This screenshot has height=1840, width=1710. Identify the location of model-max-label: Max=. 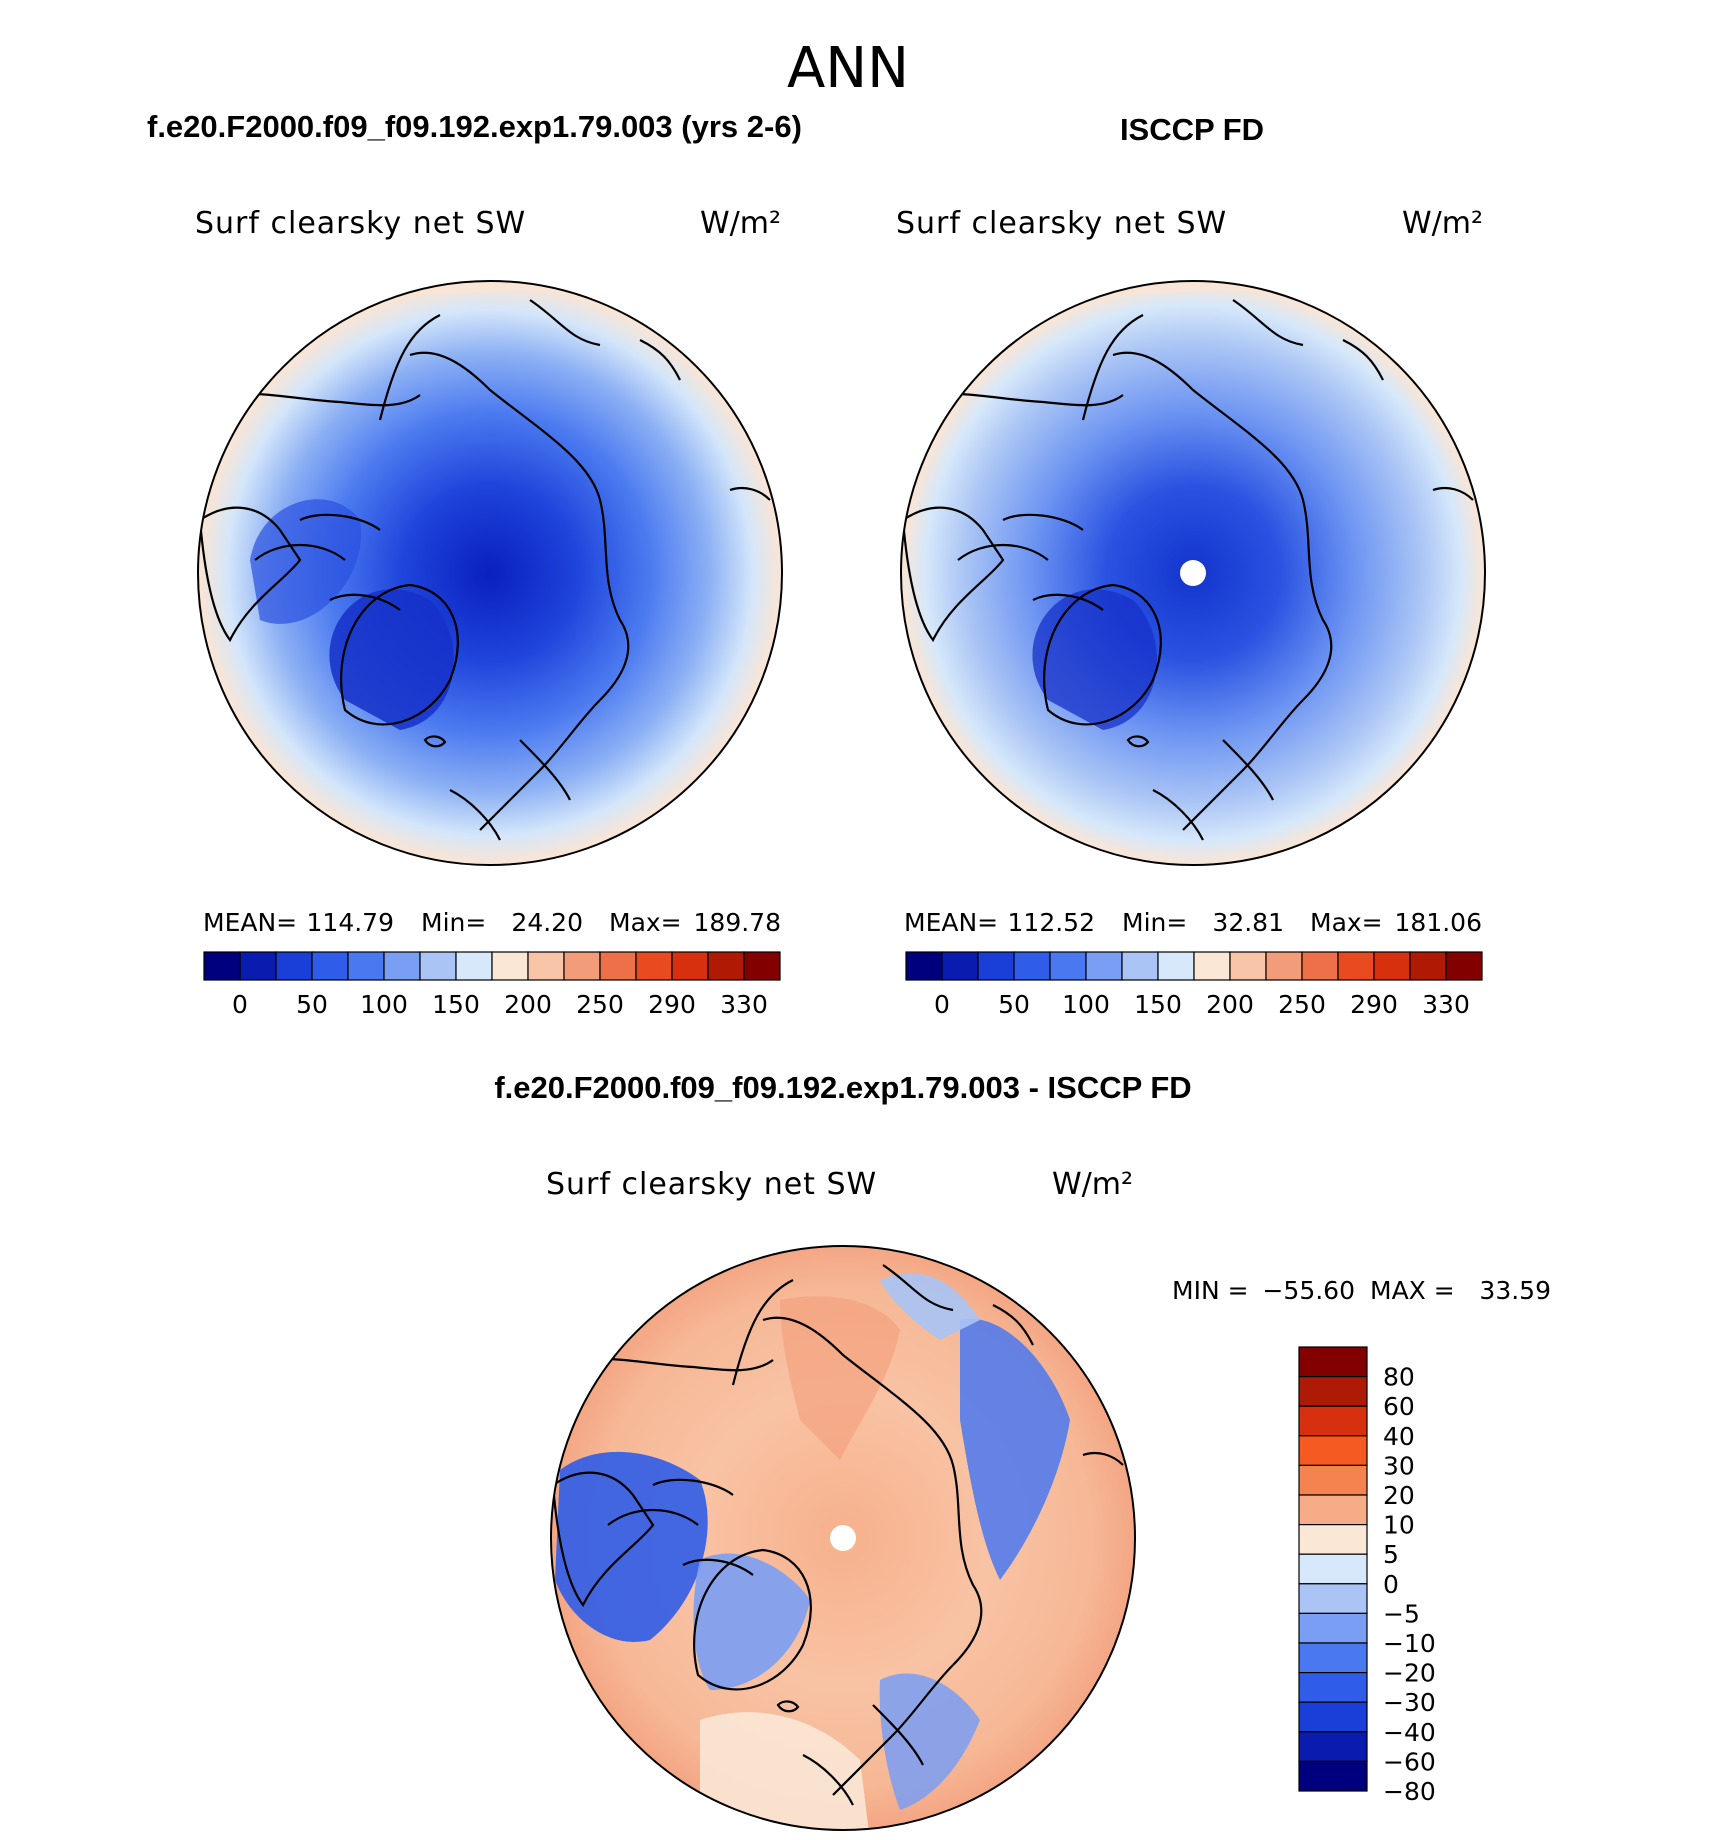
(645, 922).